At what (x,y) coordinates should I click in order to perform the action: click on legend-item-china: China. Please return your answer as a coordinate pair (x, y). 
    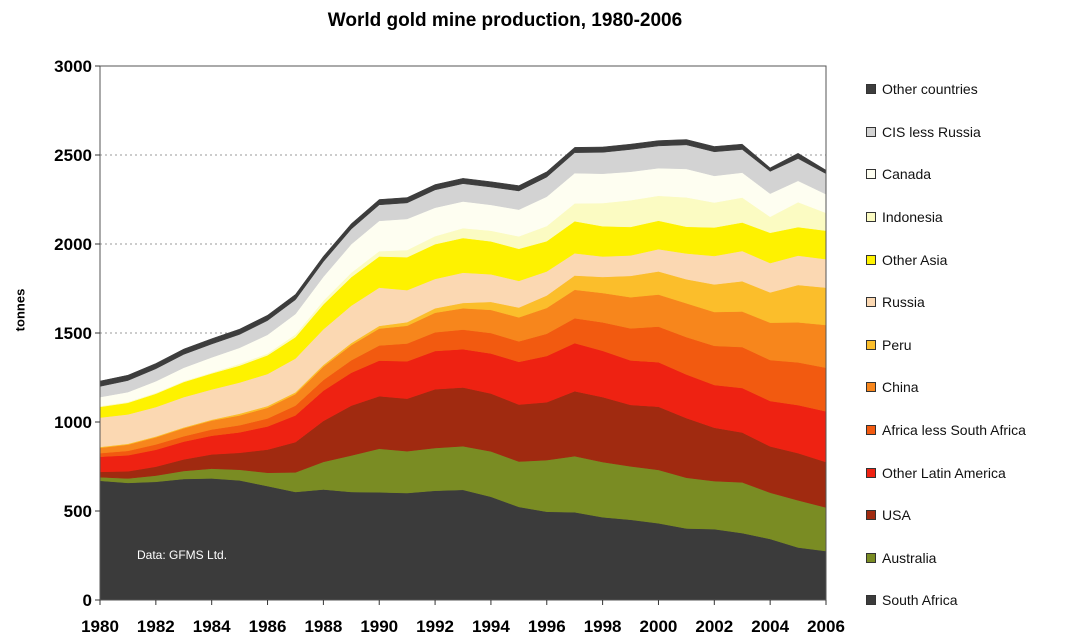
    Looking at the image, I should click on (973, 387).